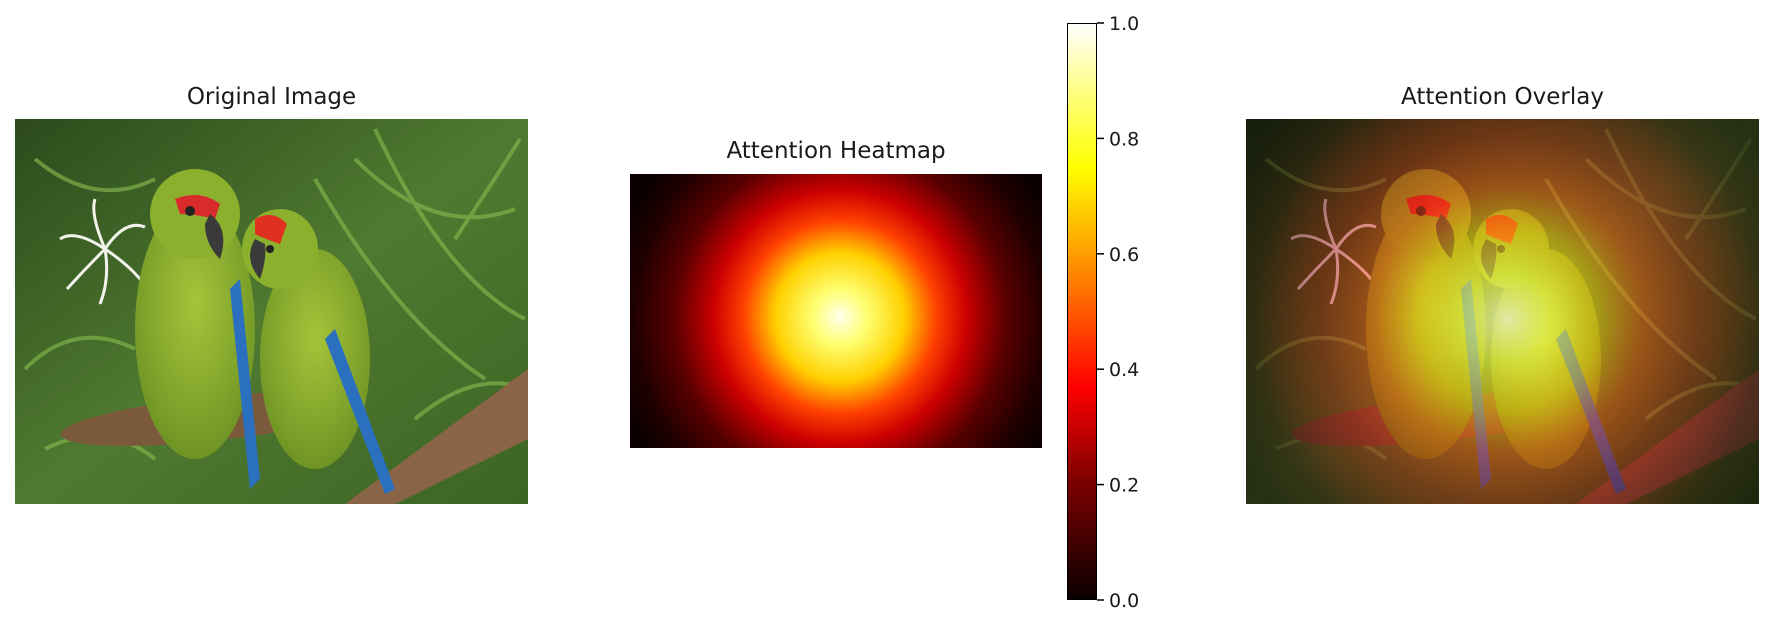  I want to click on overlay-title: Attention Overlay, so click(1502, 97).